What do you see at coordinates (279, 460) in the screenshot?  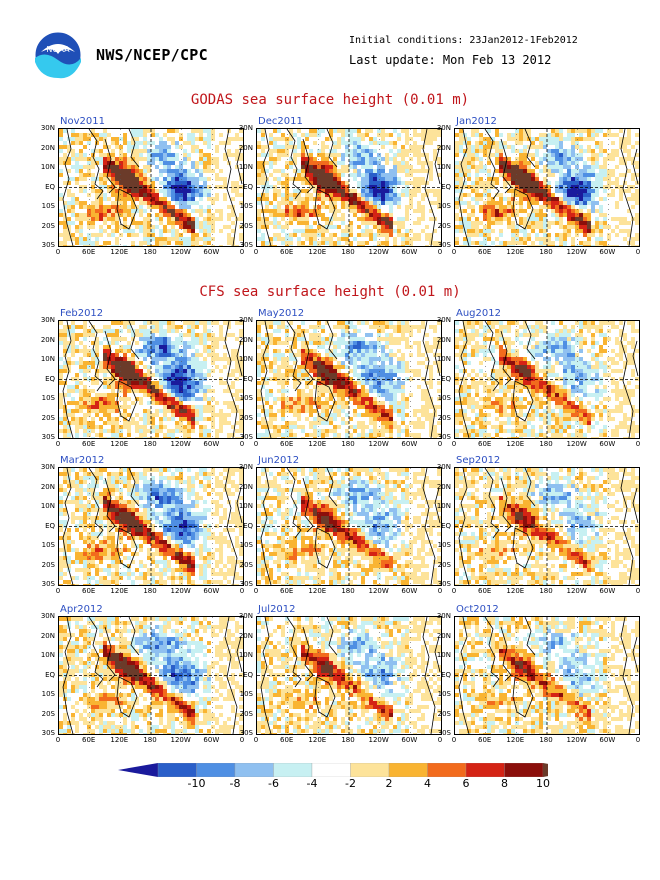 I see `panel-label: Jun2012` at bounding box center [279, 460].